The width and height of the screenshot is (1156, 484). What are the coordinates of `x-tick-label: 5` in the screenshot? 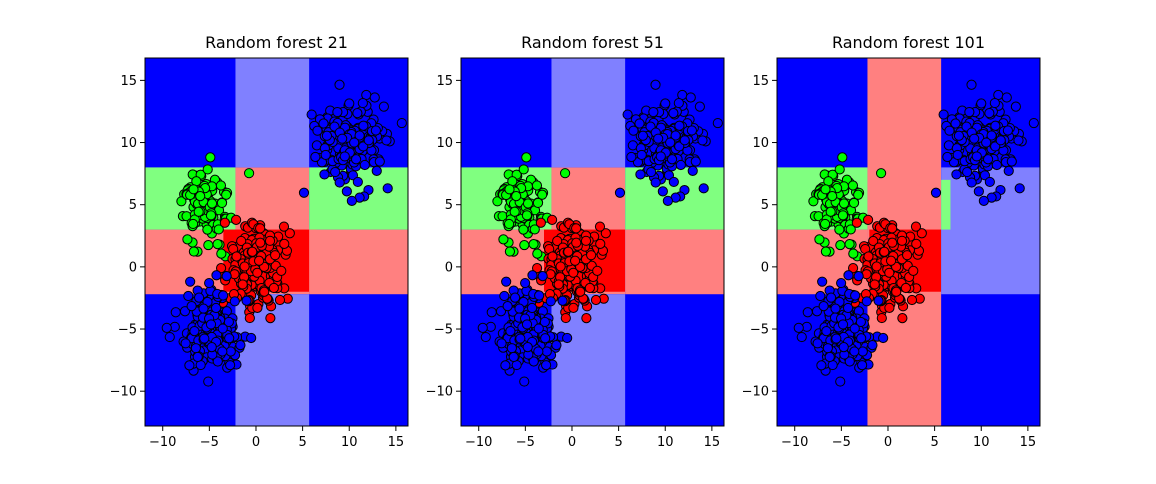 It's located at (934, 442).